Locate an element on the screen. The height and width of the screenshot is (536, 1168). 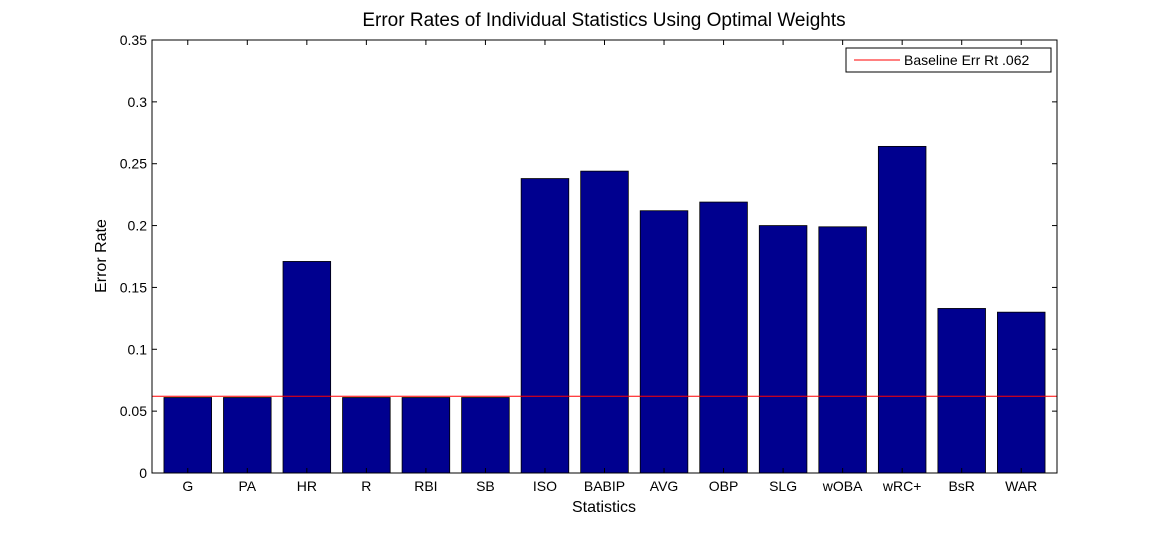
y-tick-label: 0.35 is located at coordinates (133, 40).